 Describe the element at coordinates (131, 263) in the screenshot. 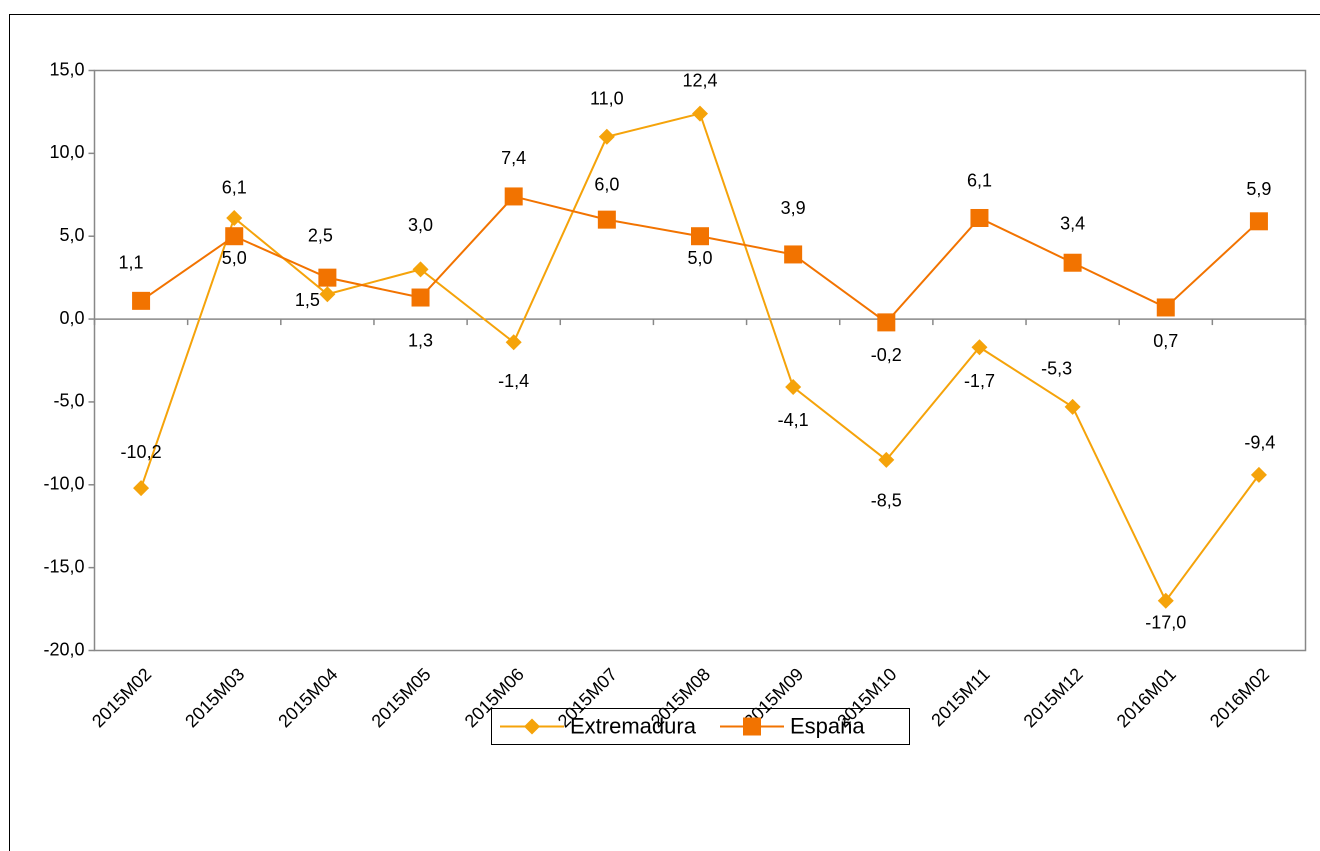

I see `data-label: 1,1` at that location.